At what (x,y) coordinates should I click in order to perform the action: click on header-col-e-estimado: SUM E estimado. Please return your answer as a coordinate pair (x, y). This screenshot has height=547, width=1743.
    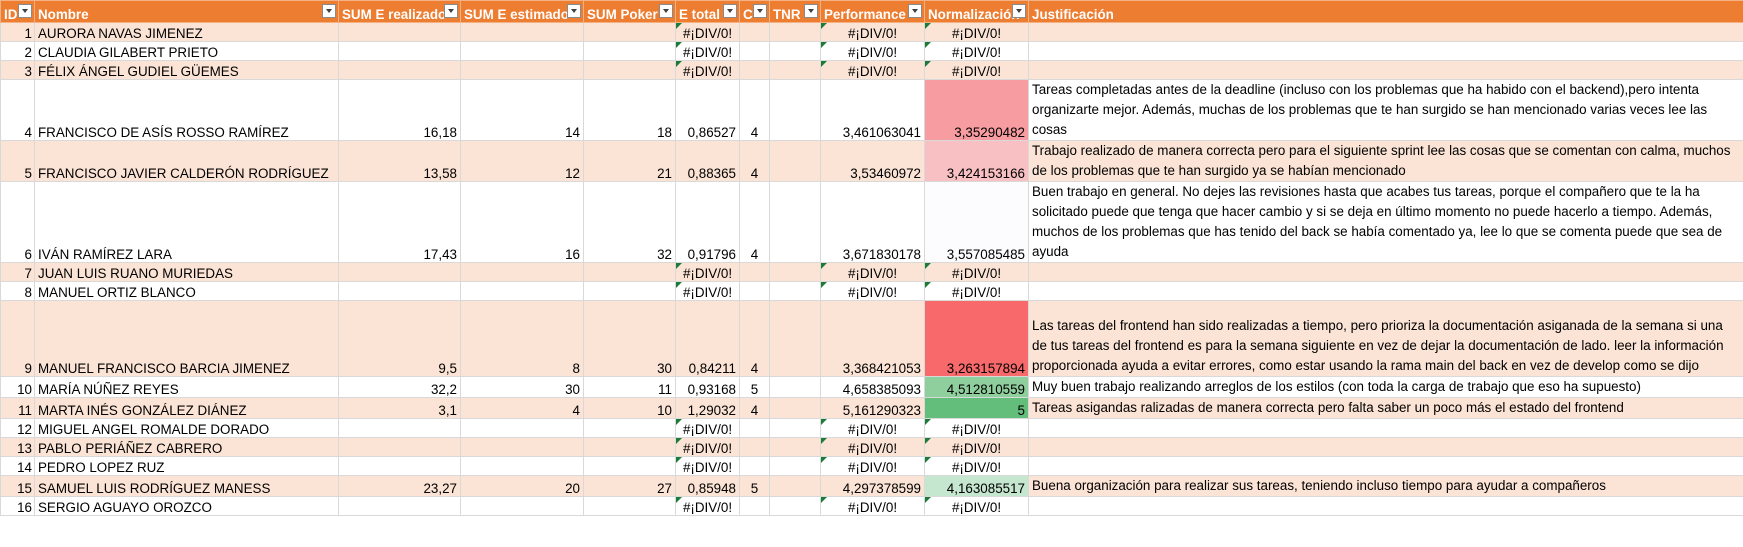
    Looking at the image, I should click on (522, 11).